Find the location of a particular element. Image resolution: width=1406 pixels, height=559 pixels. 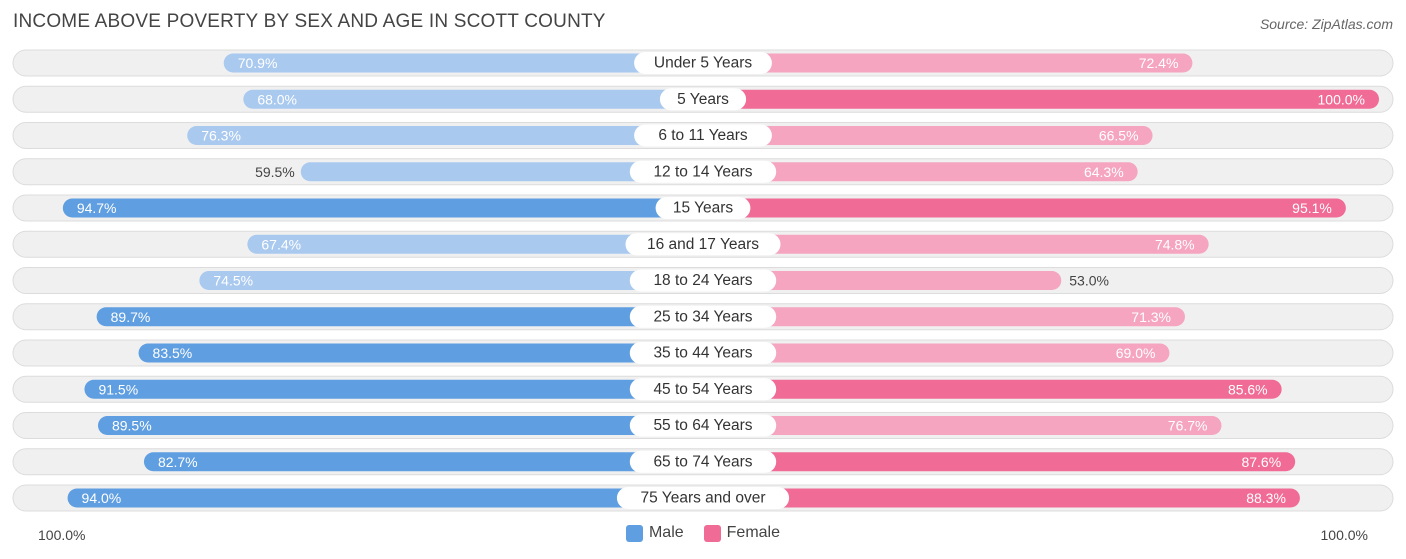

label-female-18-to-24-years: 53.0% is located at coordinates (1089, 281).